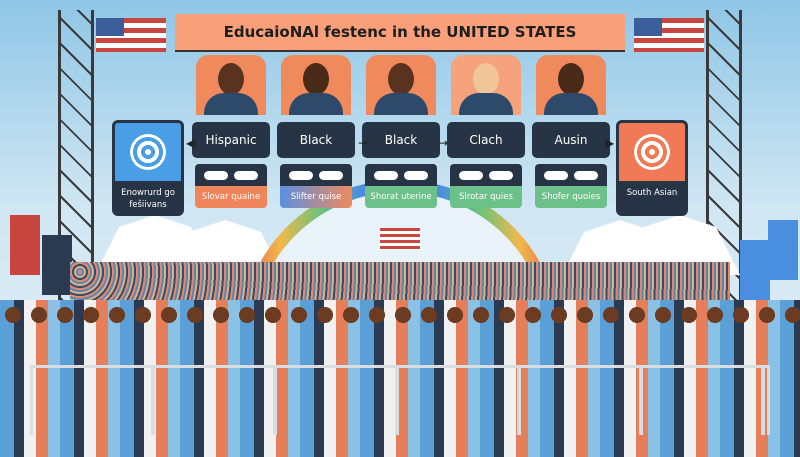 This screenshot has width=800, height=457. I want to click on card-caption: Shofer quoies, so click(571, 197).